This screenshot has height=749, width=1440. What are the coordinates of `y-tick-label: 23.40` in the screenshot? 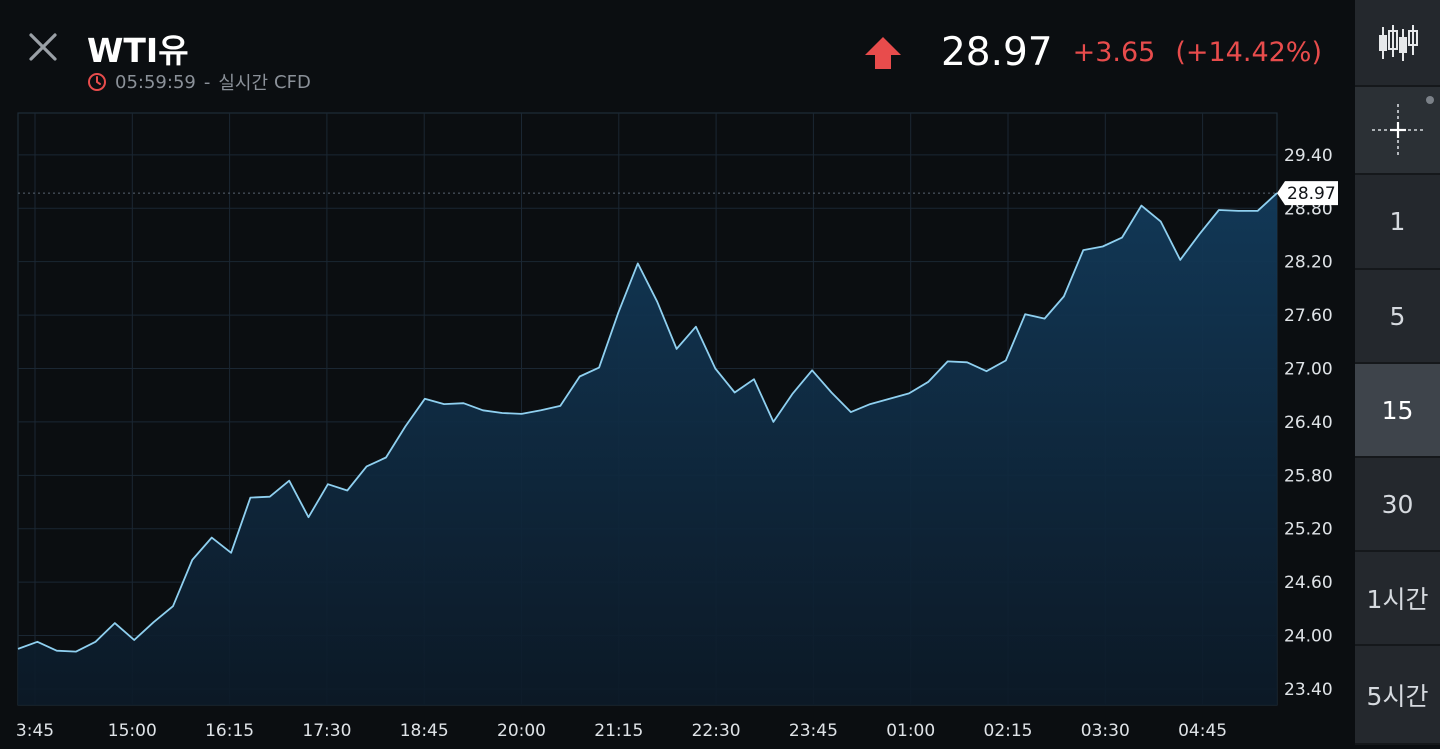 It's located at (1308, 690).